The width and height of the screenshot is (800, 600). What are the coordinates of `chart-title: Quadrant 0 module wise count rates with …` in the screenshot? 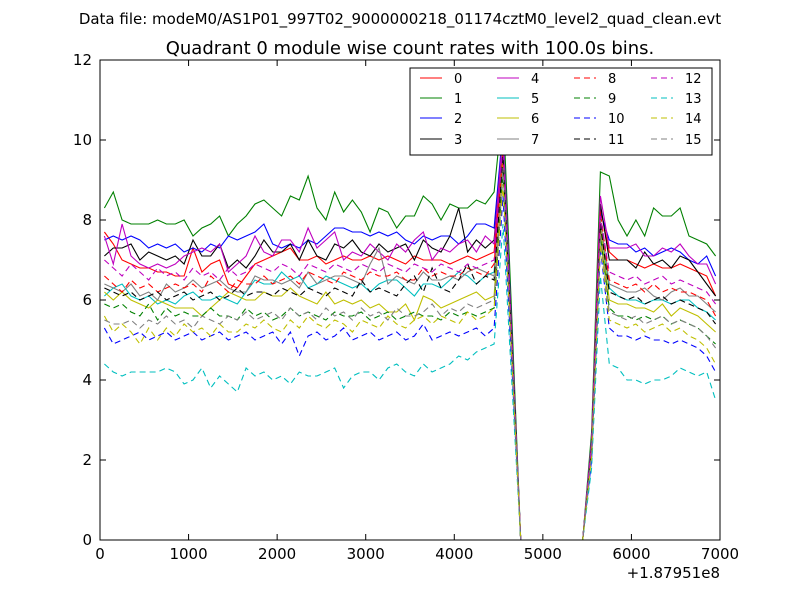 It's located at (410, 48).